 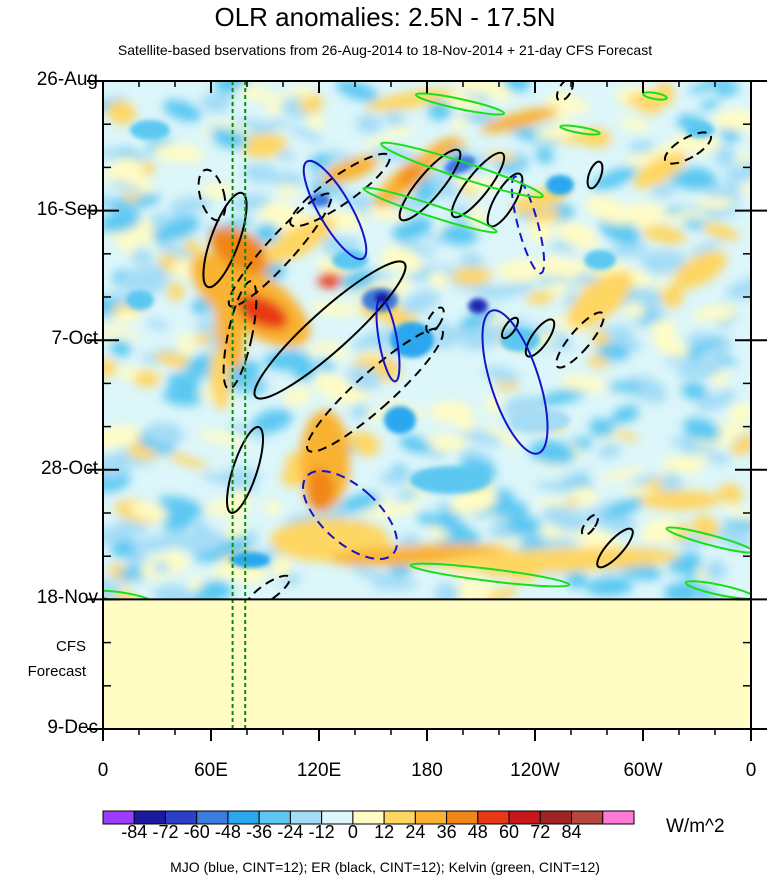 I want to click on x-tick-label: 60W, so click(x=643, y=770).